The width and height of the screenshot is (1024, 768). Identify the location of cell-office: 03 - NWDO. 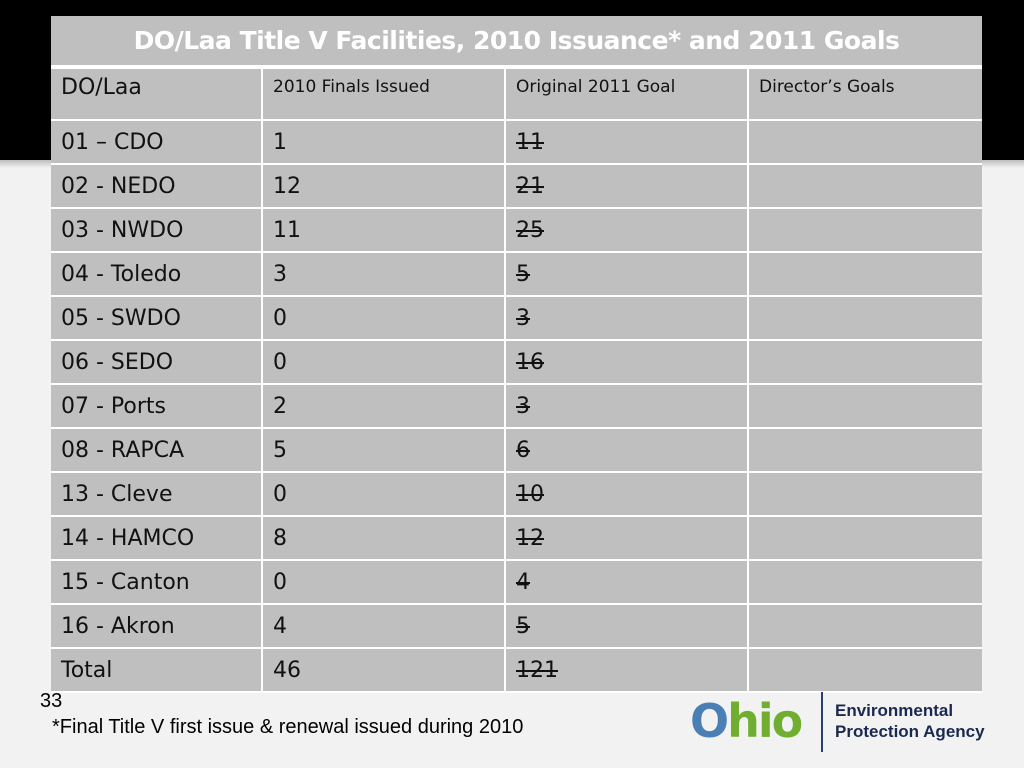
(157, 230).